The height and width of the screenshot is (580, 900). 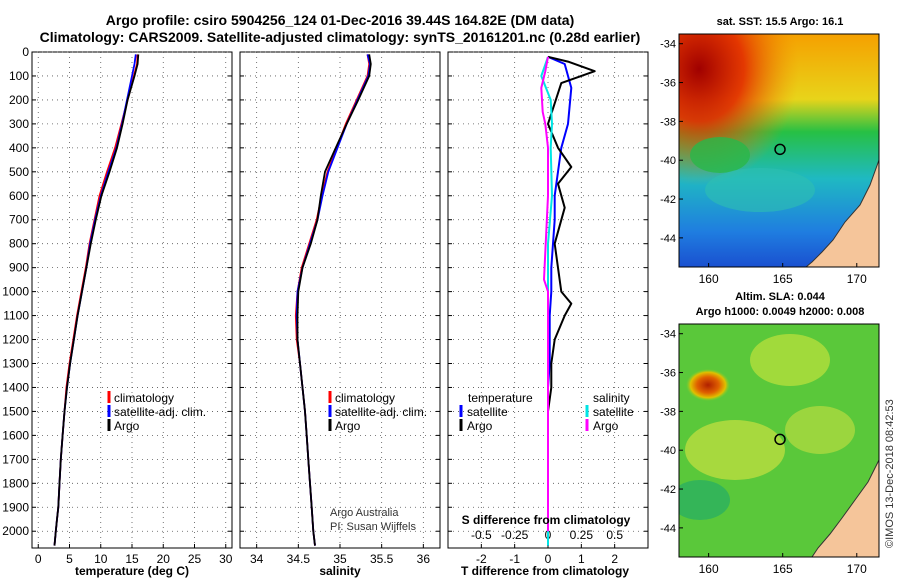 What do you see at coordinates (481, 535) in the screenshot?
I see `s-difference-tick-label: -0.5` at bounding box center [481, 535].